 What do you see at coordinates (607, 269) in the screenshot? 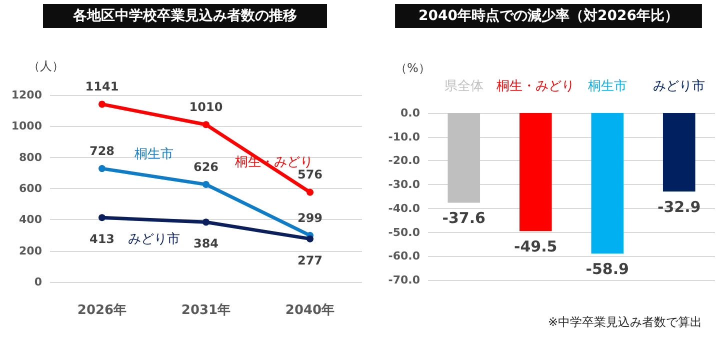
I see `data-label: -58.9` at bounding box center [607, 269].